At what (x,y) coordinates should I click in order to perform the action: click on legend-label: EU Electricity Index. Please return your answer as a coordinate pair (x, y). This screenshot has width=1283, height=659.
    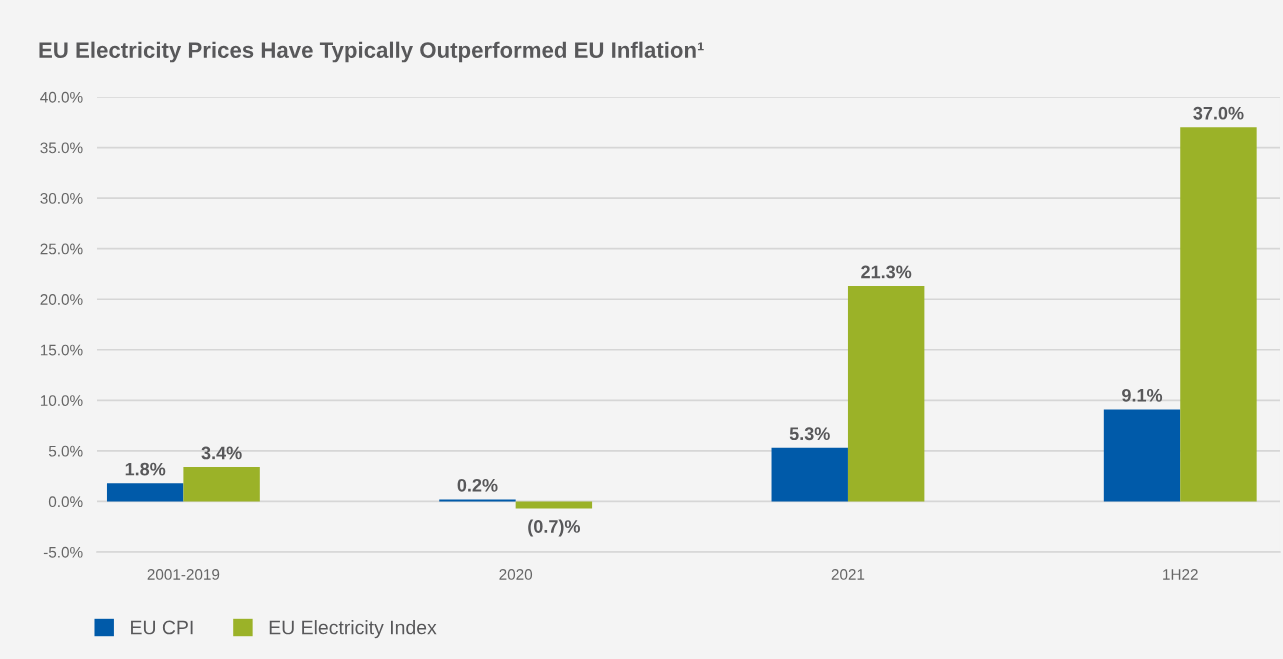
    Looking at the image, I should click on (353, 629).